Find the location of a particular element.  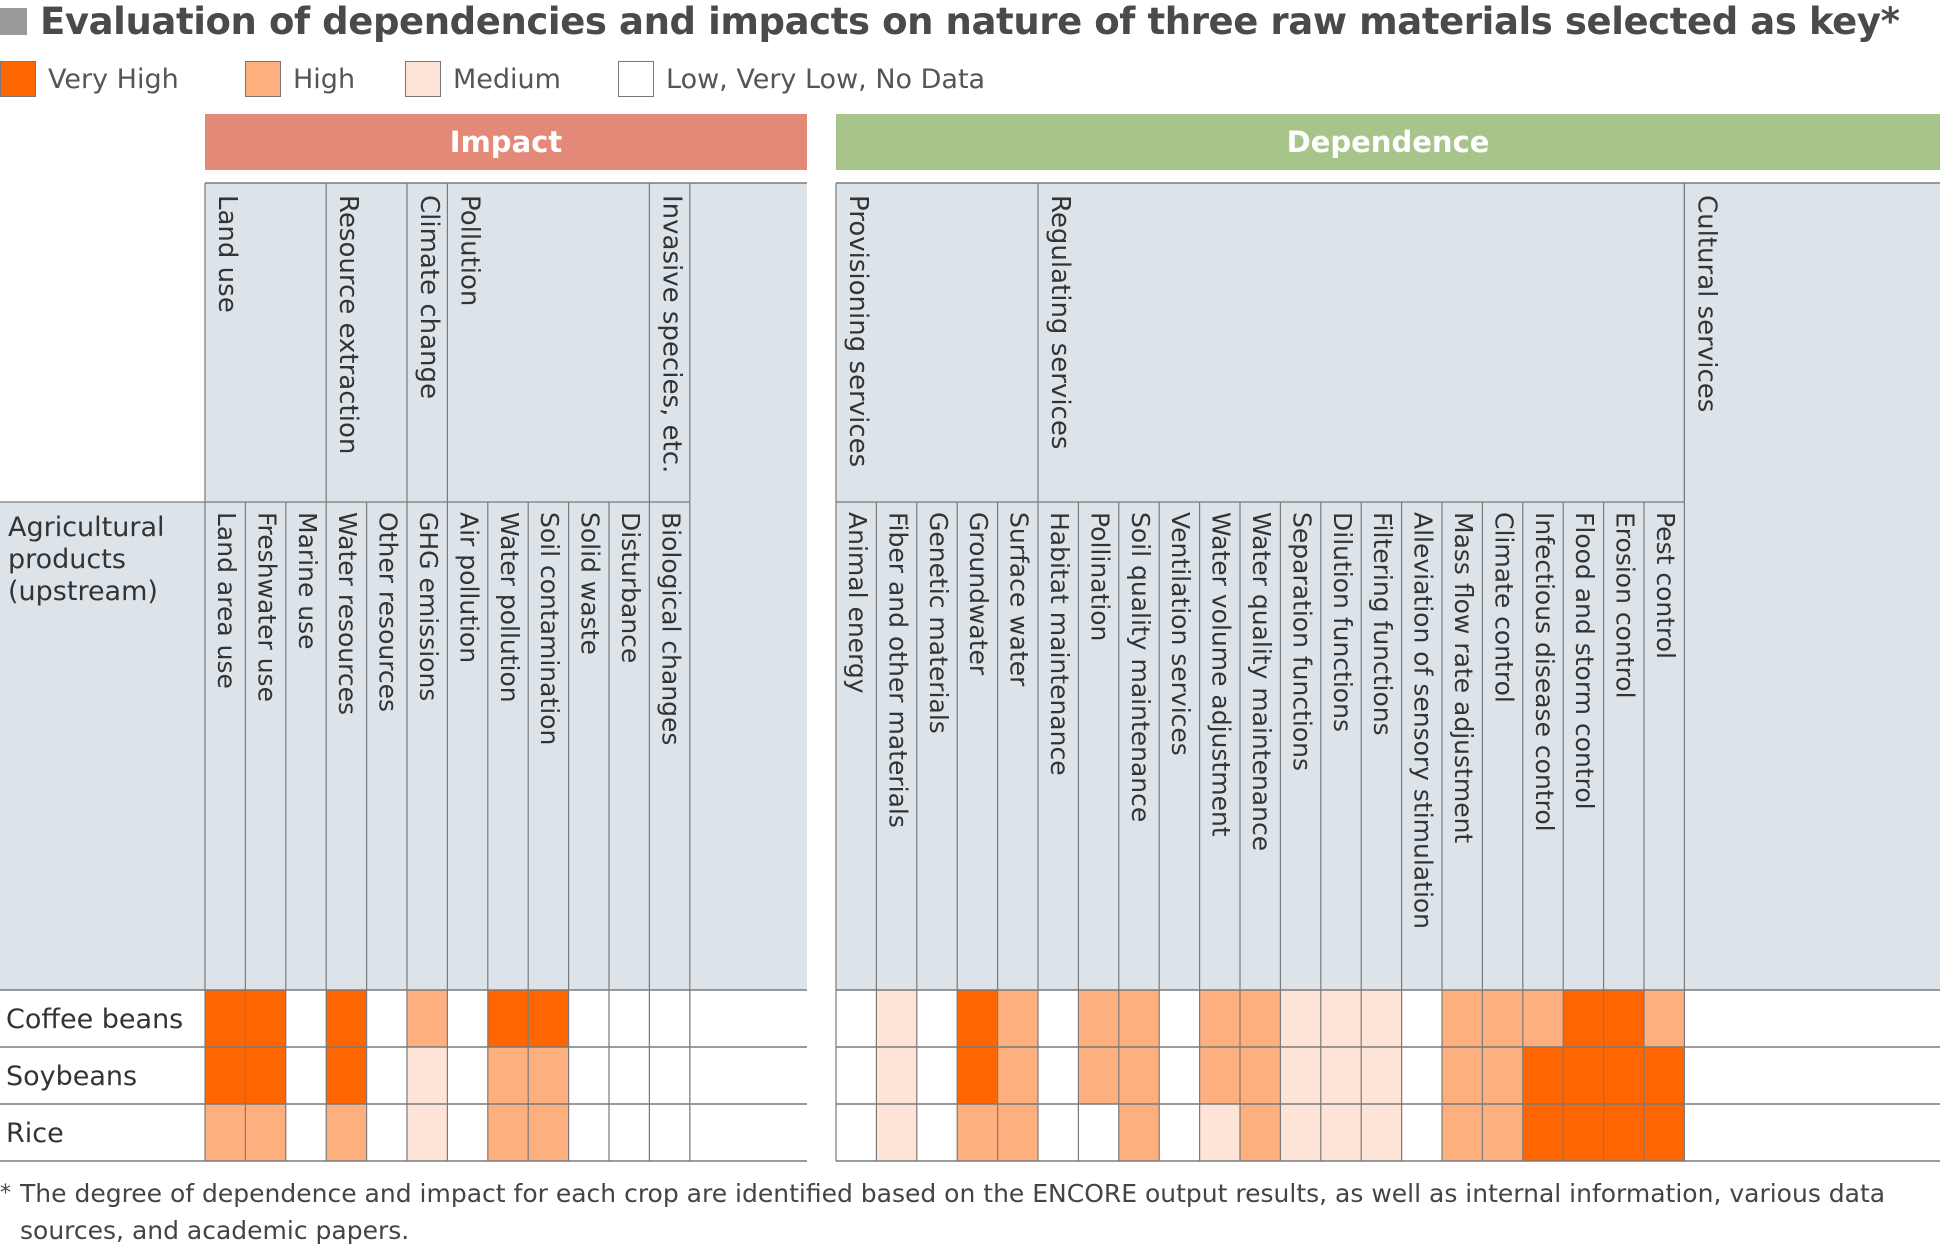

column-label-water-volume-adjustment: Water volume adjustment is located at coordinates (1221, 674).